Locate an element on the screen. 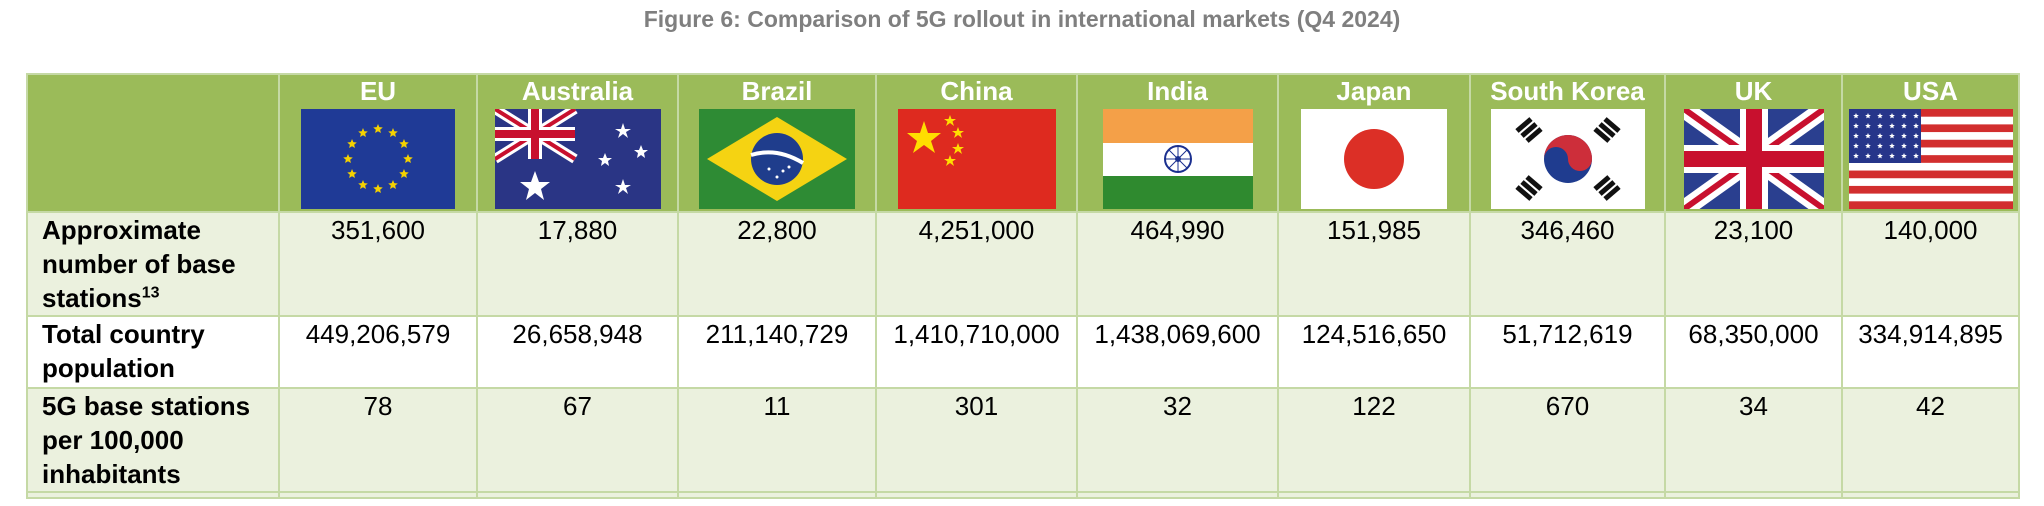 The width and height of the screenshot is (2044, 506). column-name: China is located at coordinates (976, 91).